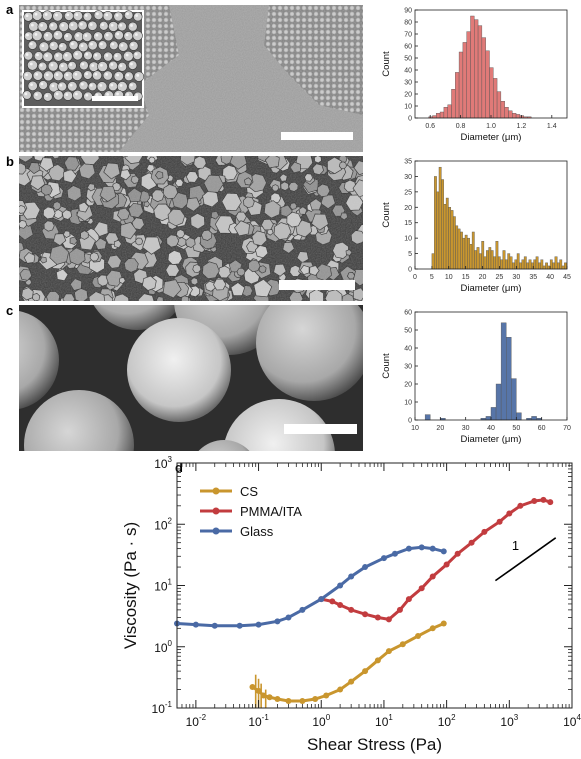  What do you see at coordinates (191, 228) in the screenshot?
I see `sem-image-b` at bounding box center [191, 228].